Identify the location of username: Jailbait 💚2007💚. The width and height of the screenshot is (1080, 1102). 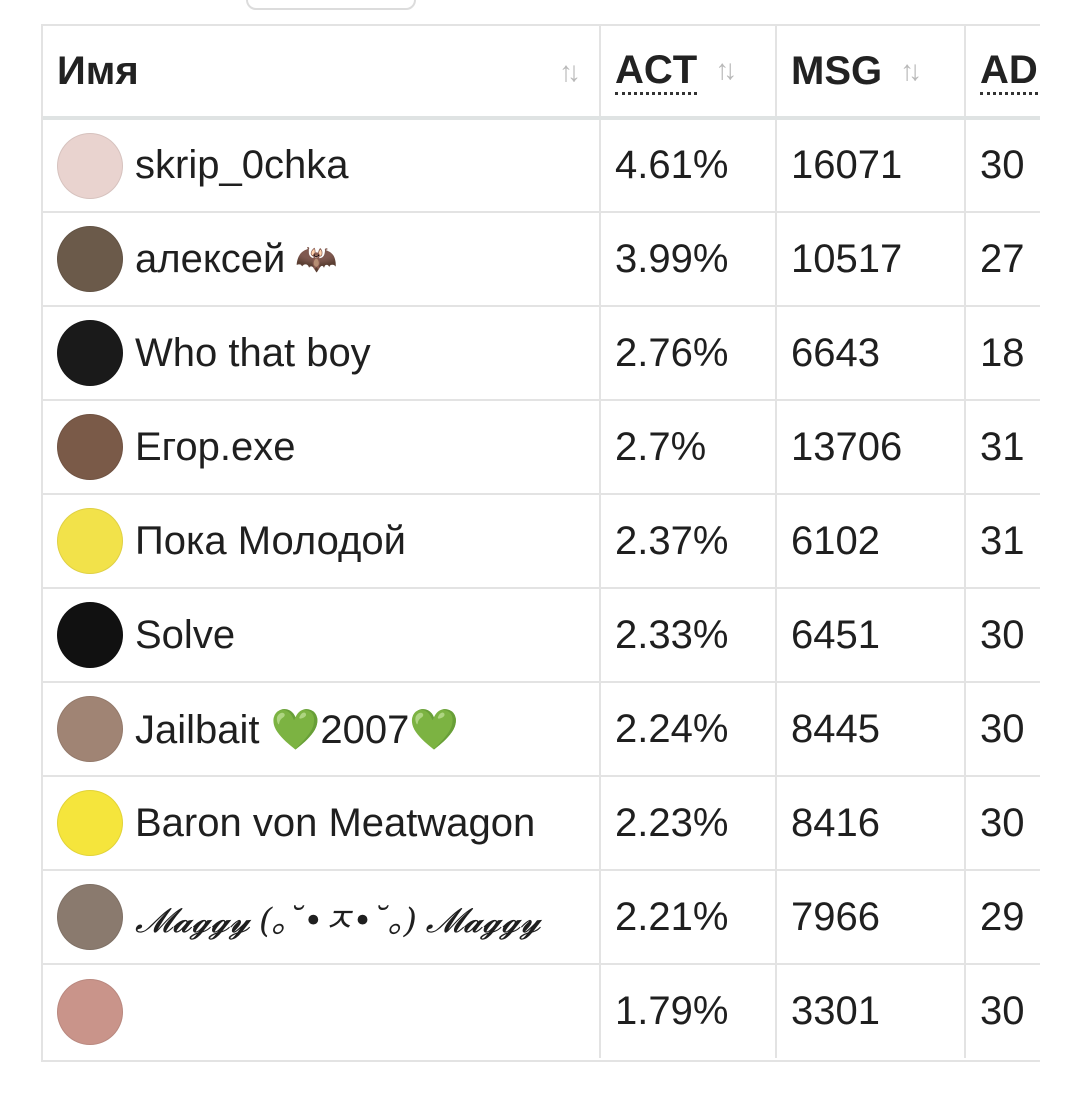
(297, 729).